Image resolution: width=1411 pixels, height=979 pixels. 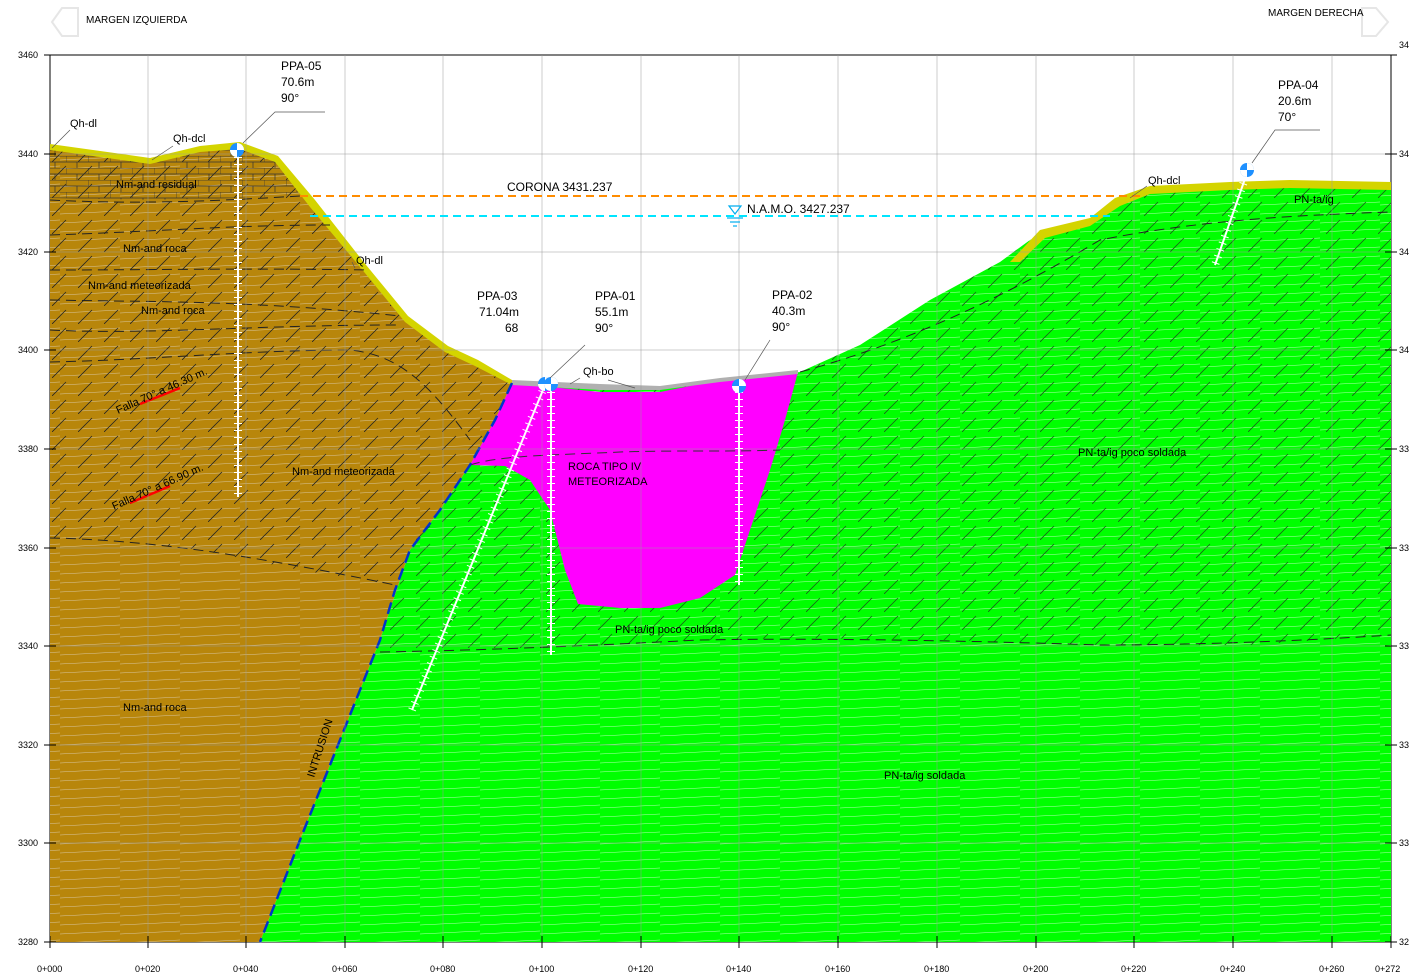 What do you see at coordinates (49, 969) in the screenshot?
I see `chainage-tick-label: 0+000` at bounding box center [49, 969].